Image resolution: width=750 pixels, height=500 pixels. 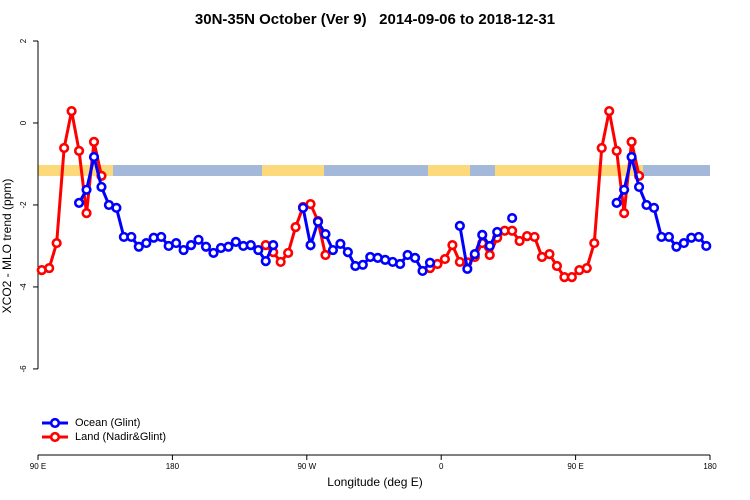 I want to click on y-tick-label: 0, so click(x=23, y=122).